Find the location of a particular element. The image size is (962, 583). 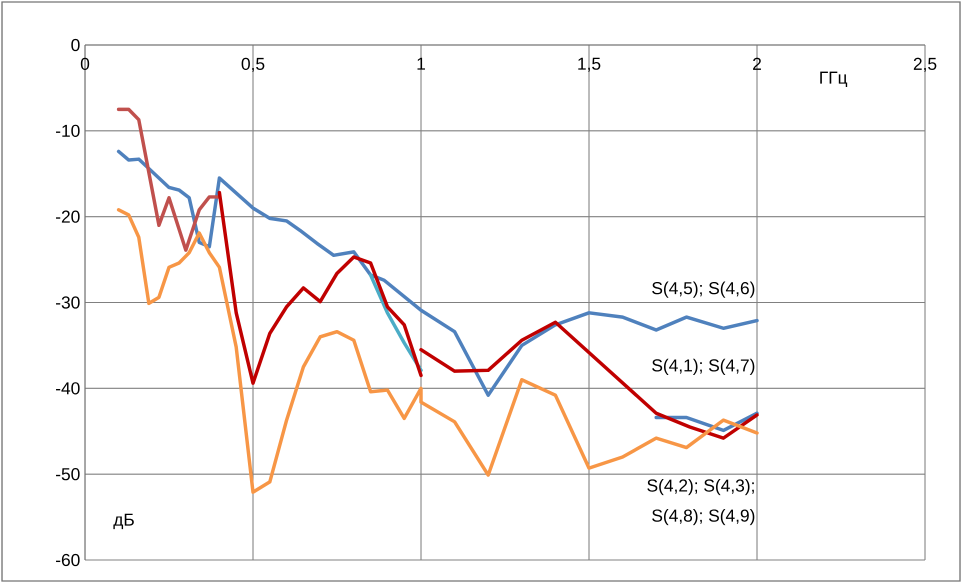

y-tick-label: -60 is located at coordinates (68, 560).